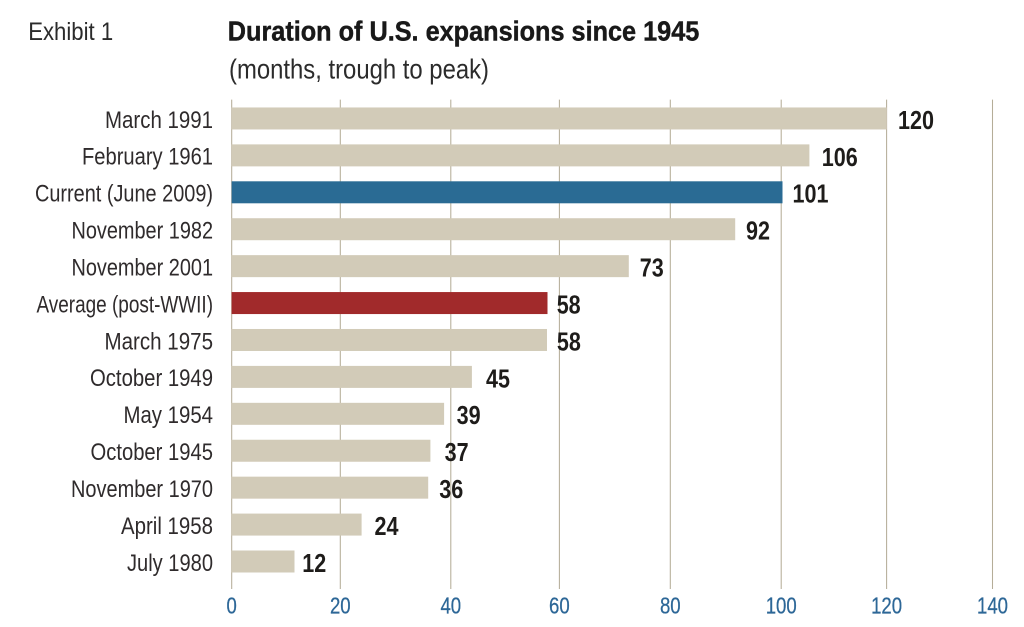 The height and width of the screenshot is (627, 1024). I want to click on svg-text:Duration of U.S. expansions si: Duration of U.S. expansions since 1945, so click(464, 30).